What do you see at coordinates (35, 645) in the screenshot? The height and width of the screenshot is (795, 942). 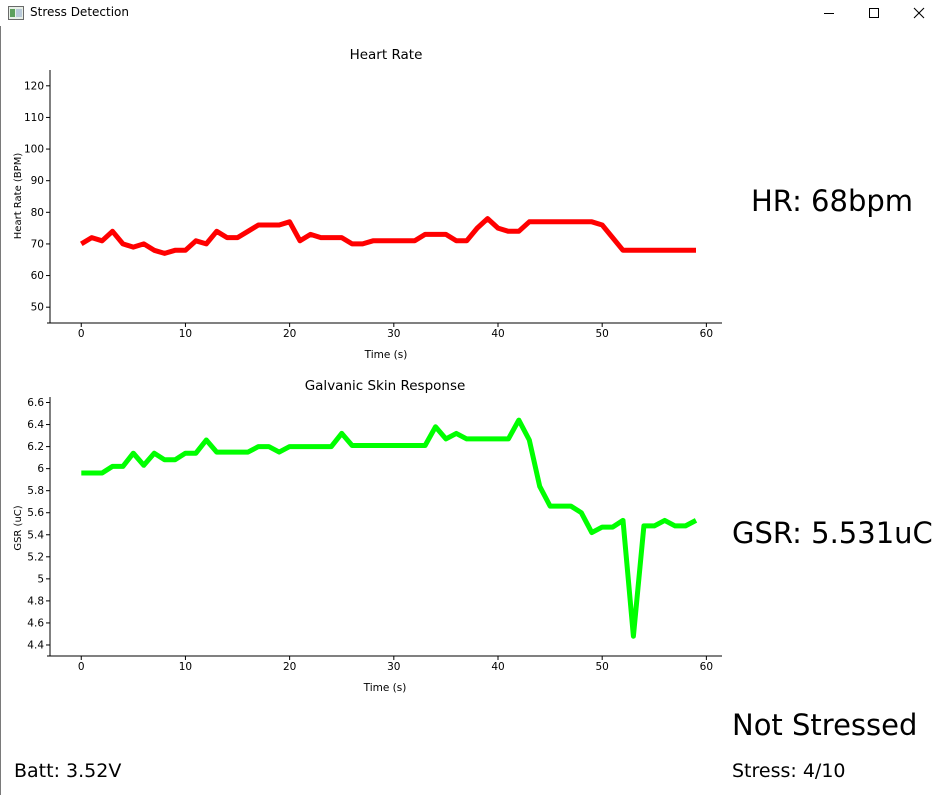 I see `y-tick-label: 4.4` at bounding box center [35, 645].